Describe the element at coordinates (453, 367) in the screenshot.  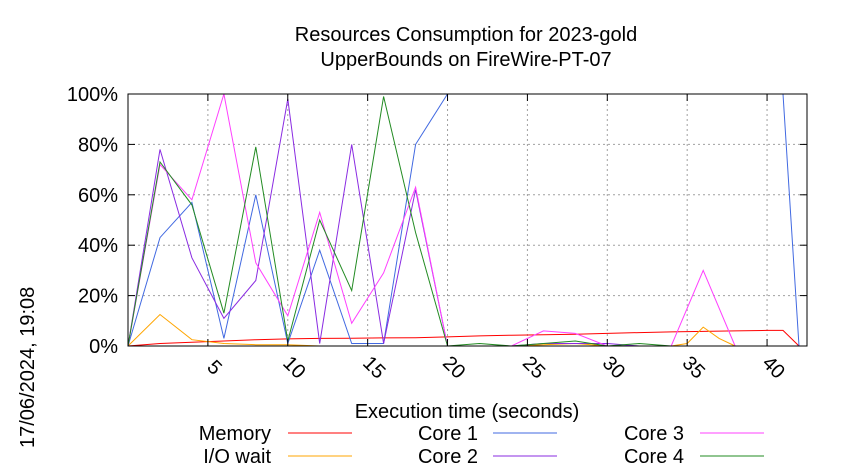
I see `x-tick-label: 20` at that location.